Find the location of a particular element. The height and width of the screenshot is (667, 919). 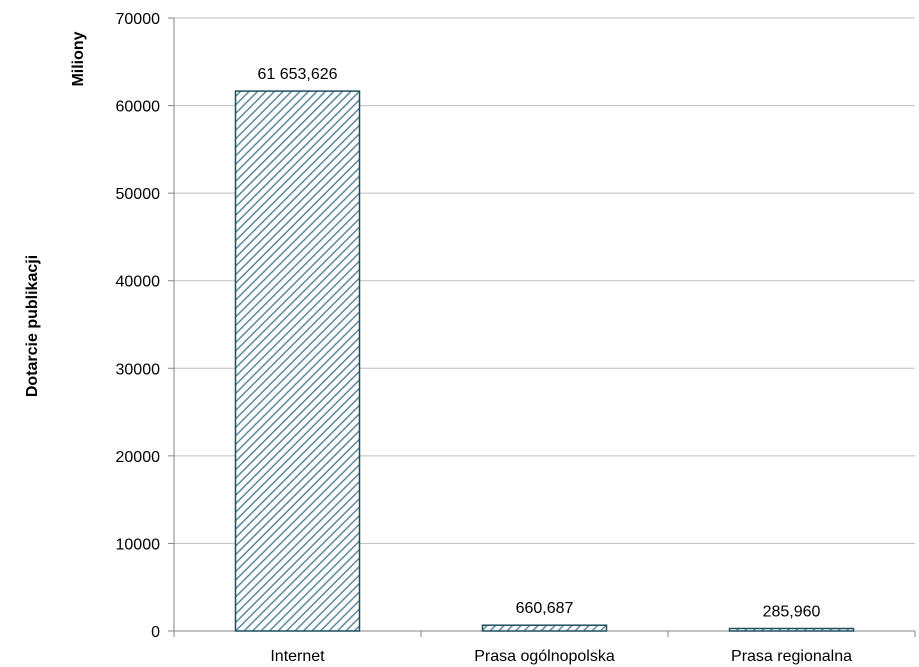

y-tick-label: 70000 is located at coordinates (138, 19).